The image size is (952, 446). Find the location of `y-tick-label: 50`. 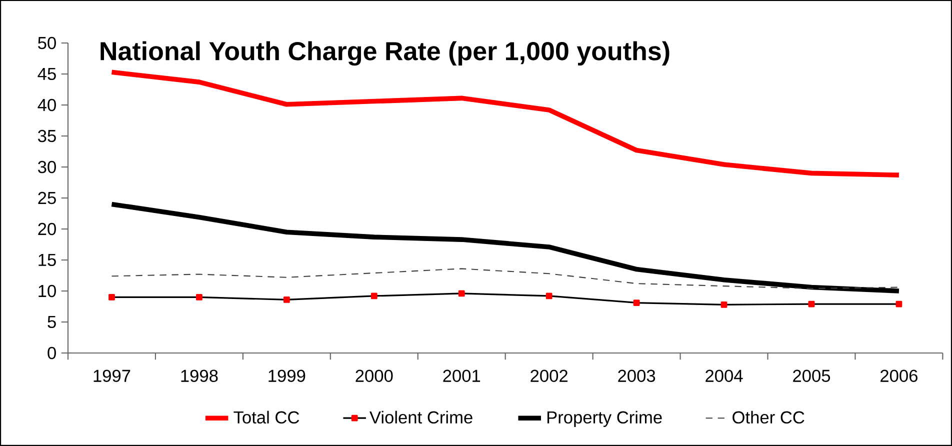

y-tick-label: 50 is located at coordinates (47, 43).